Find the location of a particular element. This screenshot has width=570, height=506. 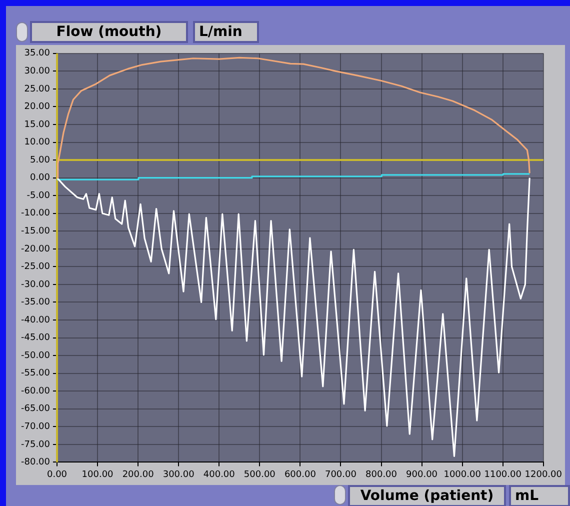

y-tick-label: -55.00 is located at coordinates (35, 373).